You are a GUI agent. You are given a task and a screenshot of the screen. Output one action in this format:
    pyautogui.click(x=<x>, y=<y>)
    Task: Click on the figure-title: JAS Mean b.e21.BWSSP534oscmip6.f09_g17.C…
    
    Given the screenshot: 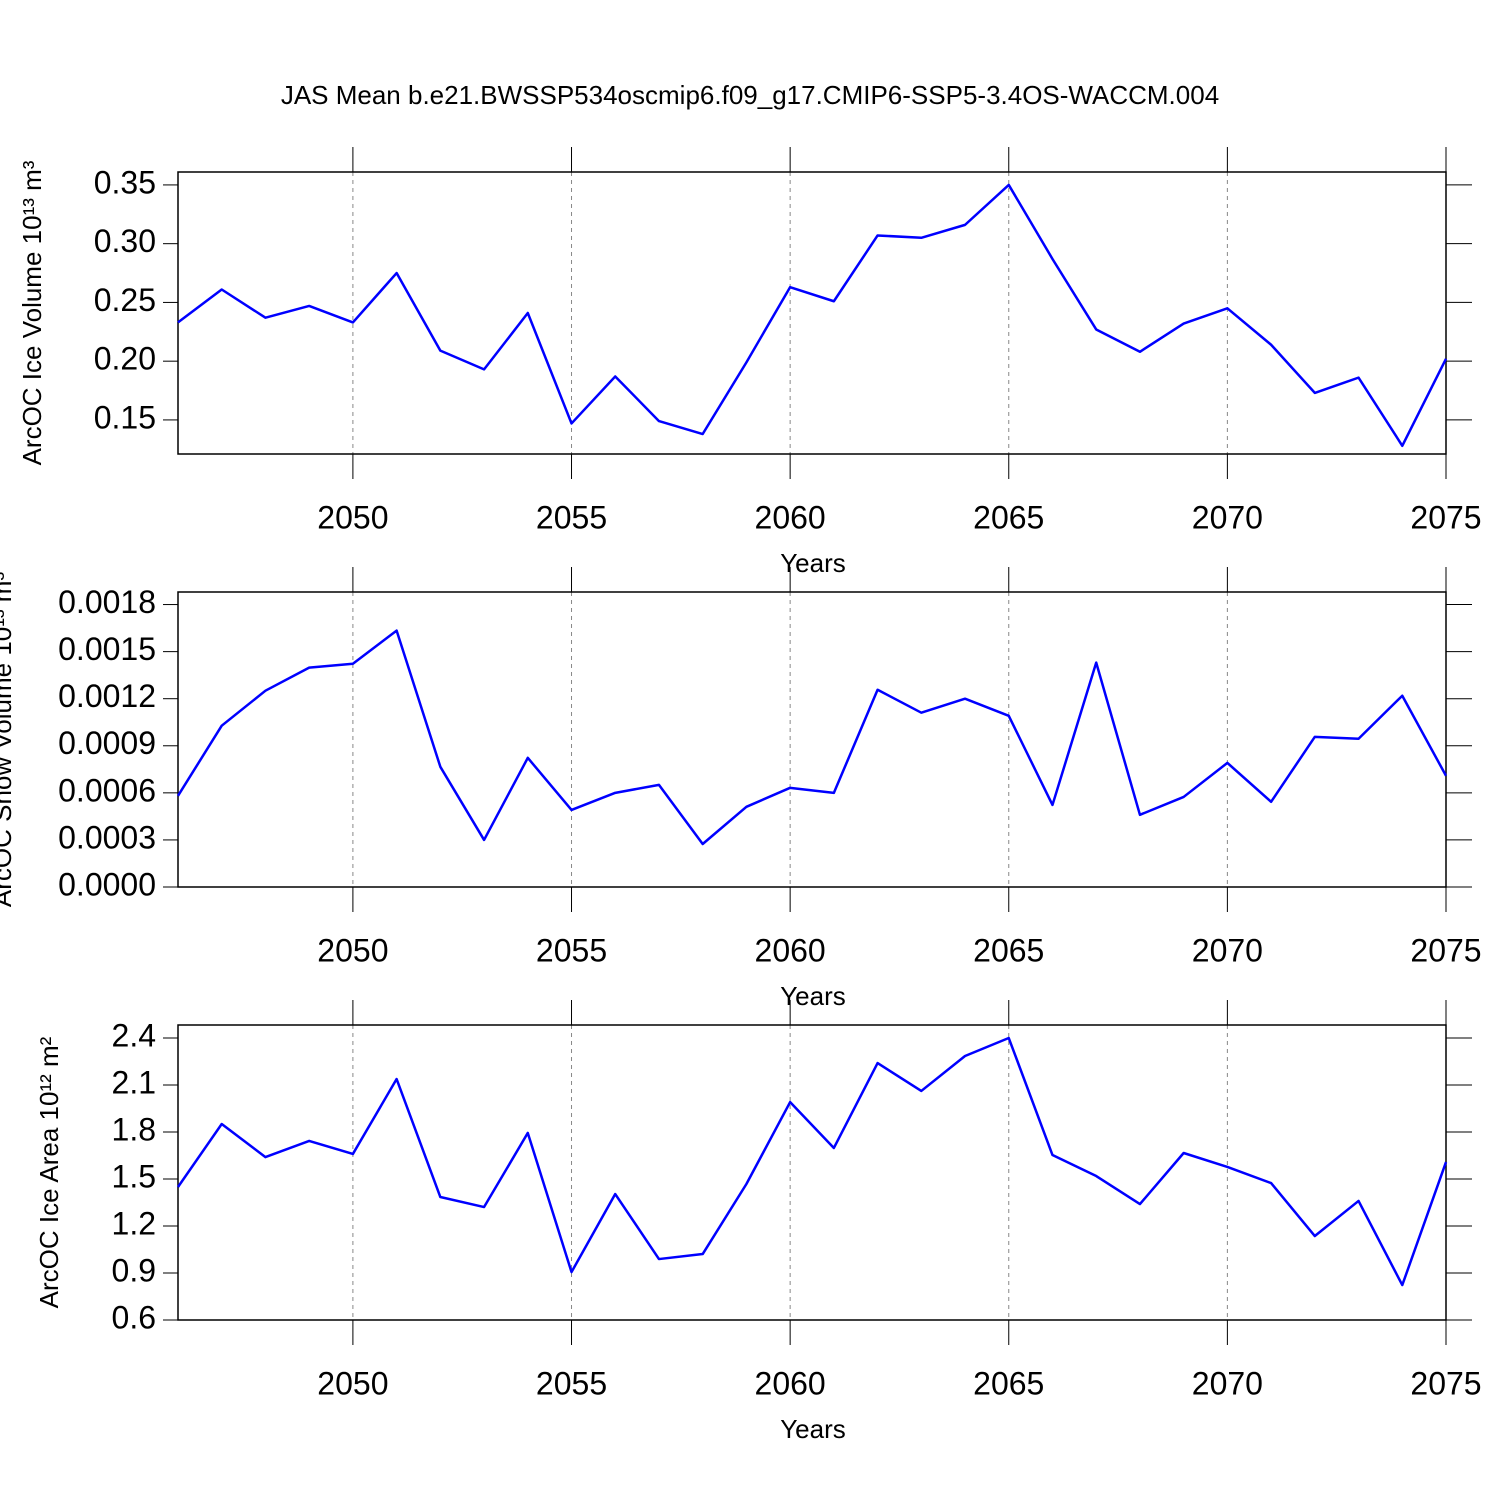 What is the action you would take?
    pyautogui.click(x=750, y=95)
    